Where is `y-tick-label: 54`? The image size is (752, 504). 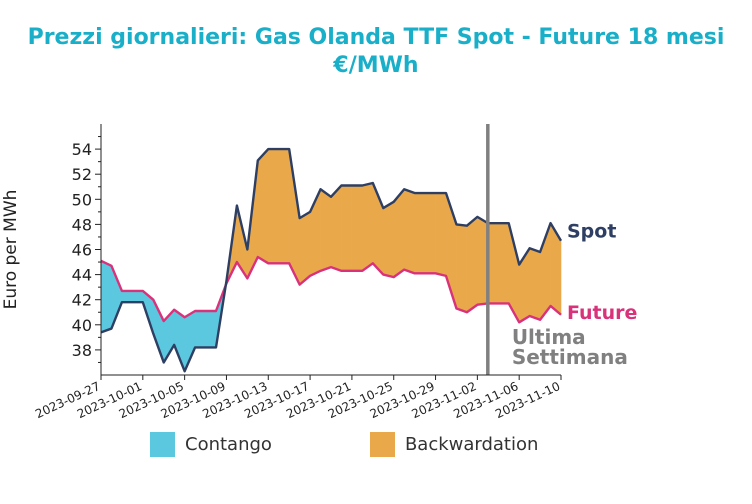
y-tick-label: 54 is located at coordinates (82, 149).